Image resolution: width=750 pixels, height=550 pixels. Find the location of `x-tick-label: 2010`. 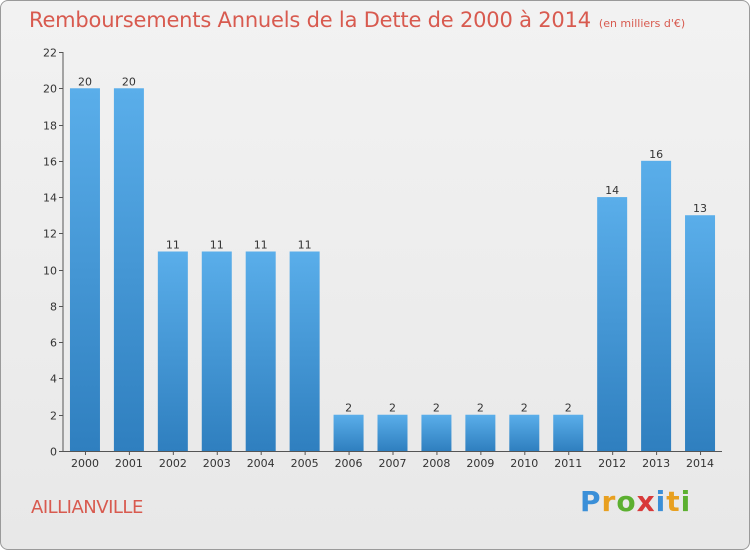

x-tick-label: 2010 is located at coordinates (524, 463).